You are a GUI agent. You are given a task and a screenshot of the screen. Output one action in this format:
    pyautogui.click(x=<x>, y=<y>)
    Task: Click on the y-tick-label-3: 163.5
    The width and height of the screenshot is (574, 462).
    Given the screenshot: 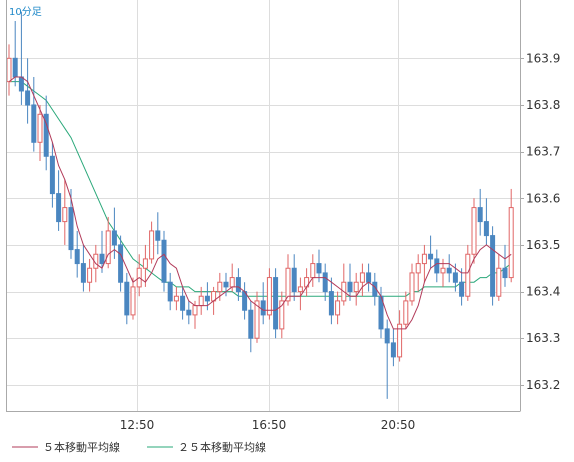 What is the action you would take?
    pyautogui.click(x=543, y=245)
    